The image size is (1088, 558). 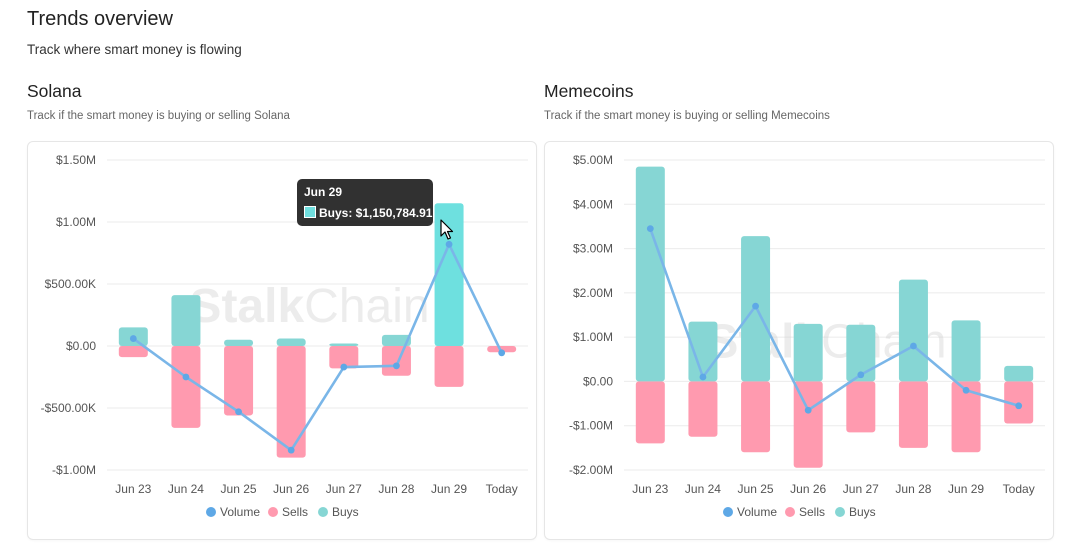 I want to click on y-tick-label: $500.00K, so click(x=70, y=284).